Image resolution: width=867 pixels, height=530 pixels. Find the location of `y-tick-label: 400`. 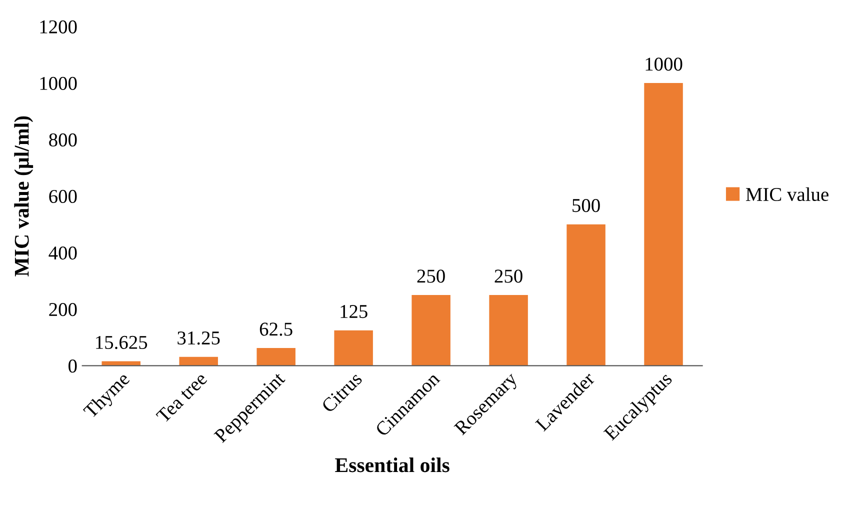

y-tick-label: 400 is located at coordinates (62, 253).